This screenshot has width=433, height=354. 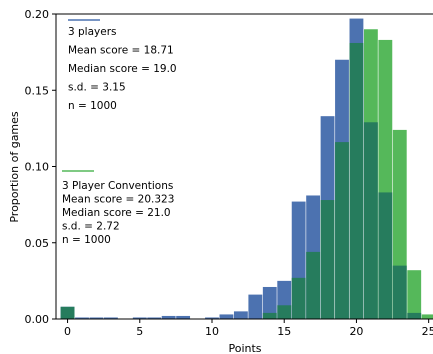 What do you see at coordinates (284, 331) in the screenshot?
I see `x-tick-label-15: 15` at bounding box center [284, 331].